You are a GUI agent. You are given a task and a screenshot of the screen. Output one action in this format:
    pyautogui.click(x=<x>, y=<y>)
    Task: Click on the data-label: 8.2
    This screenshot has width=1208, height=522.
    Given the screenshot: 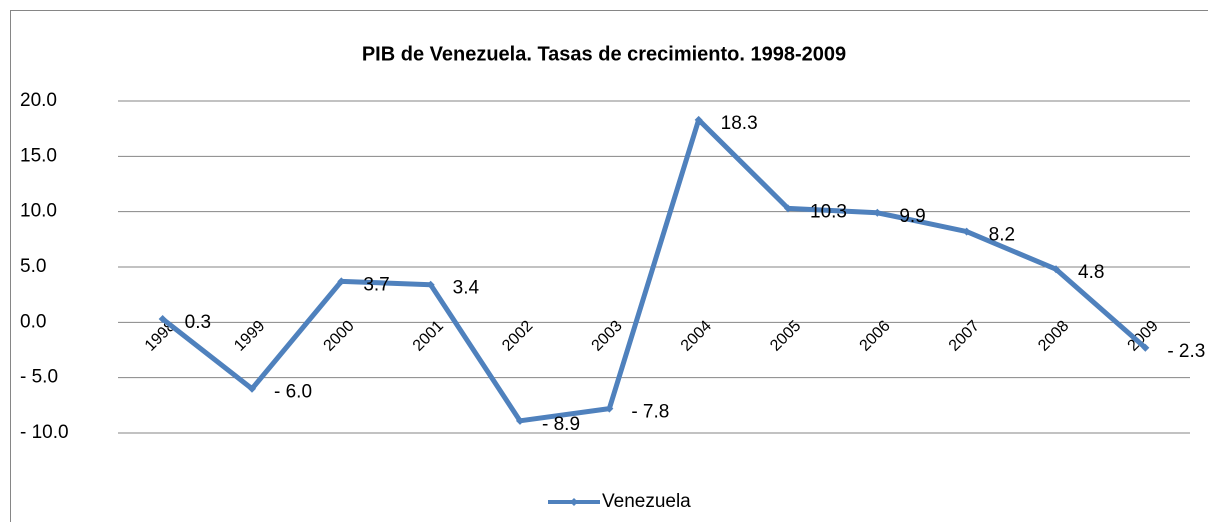 What is the action you would take?
    pyautogui.click(x=1002, y=235)
    